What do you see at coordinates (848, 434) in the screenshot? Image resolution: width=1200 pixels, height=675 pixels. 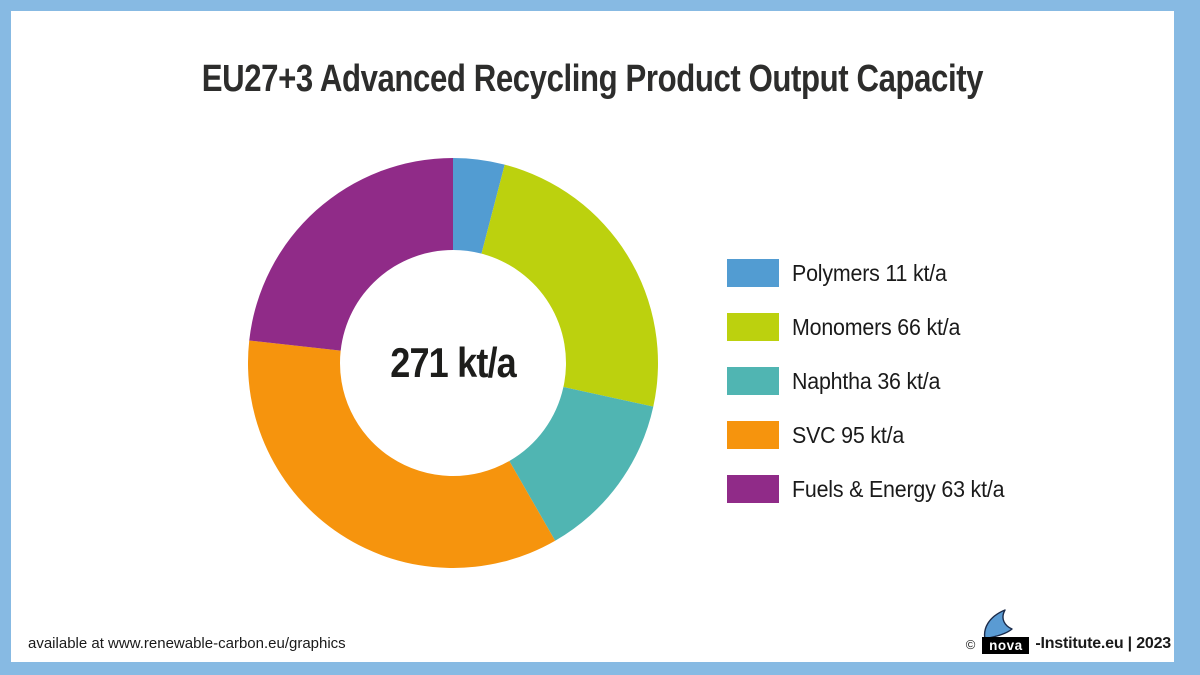 I see `legend-label: SVC 95 kt/a` at bounding box center [848, 434].